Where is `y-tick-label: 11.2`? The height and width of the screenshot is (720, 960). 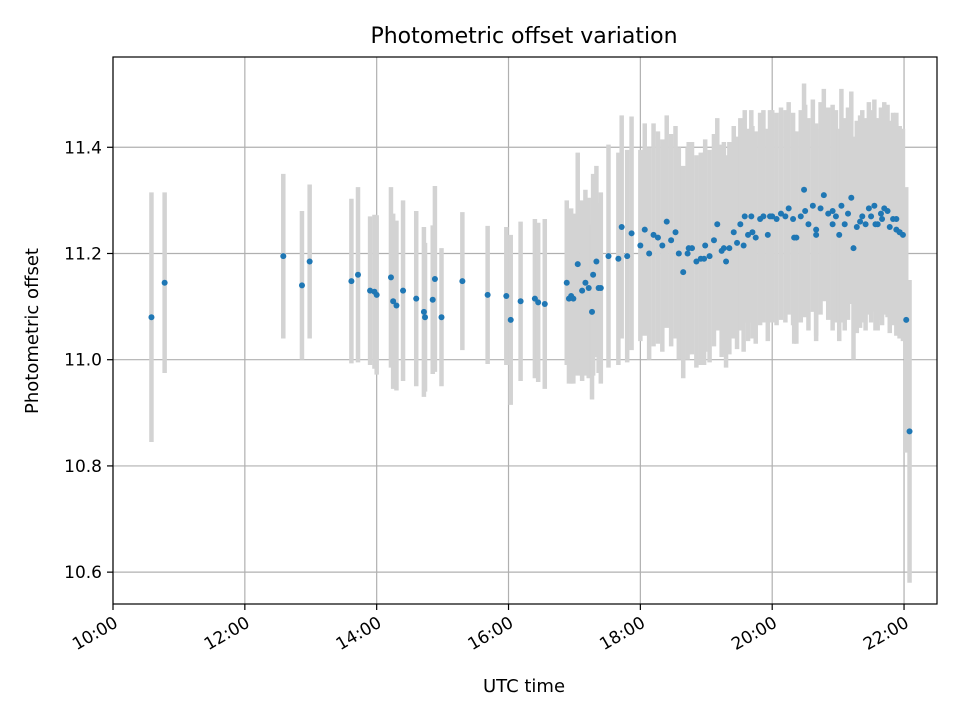 y-tick-label: 11.2 is located at coordinates (83, 254).